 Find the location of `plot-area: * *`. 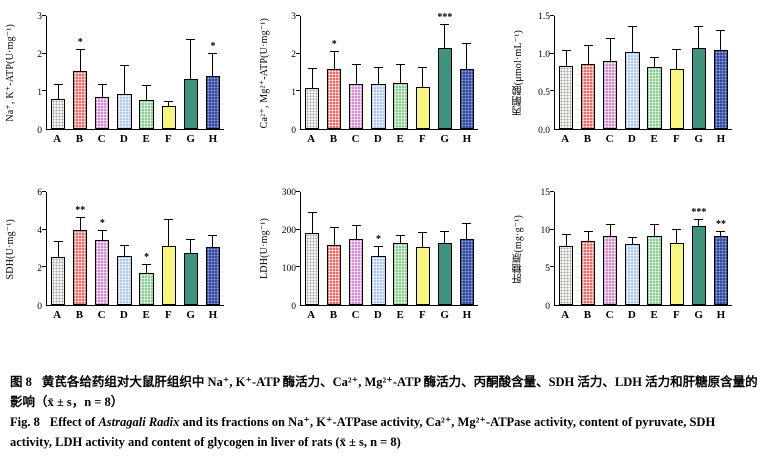

plot-area: * * is located at coordinates (133, 72).